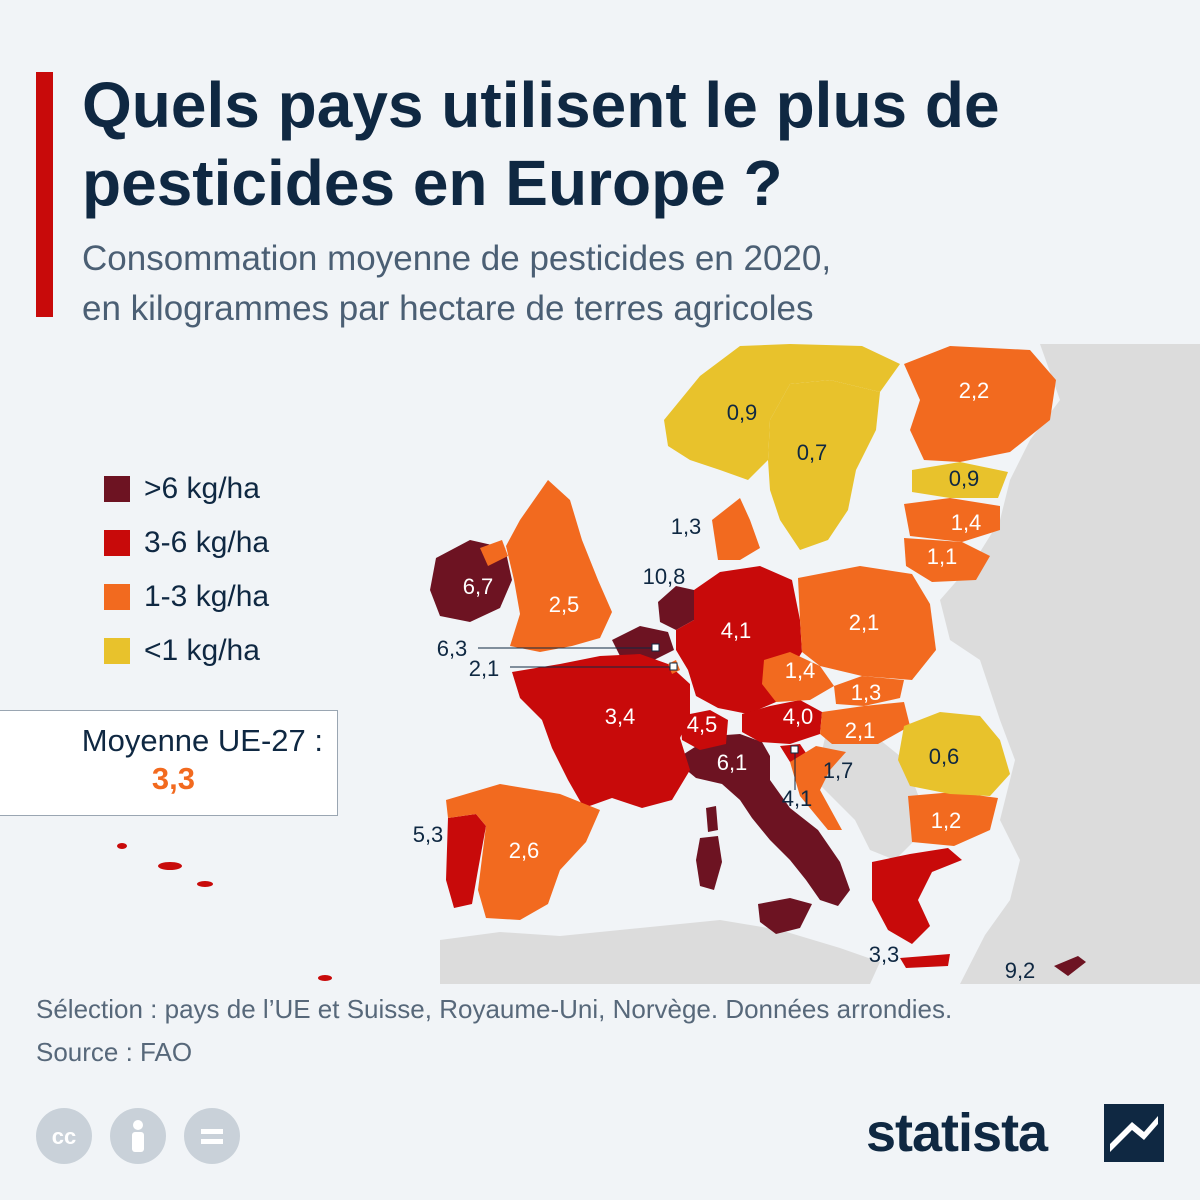 This screenshot has width=1200, height=1200. I want to click on country-france, so click(601, 731).